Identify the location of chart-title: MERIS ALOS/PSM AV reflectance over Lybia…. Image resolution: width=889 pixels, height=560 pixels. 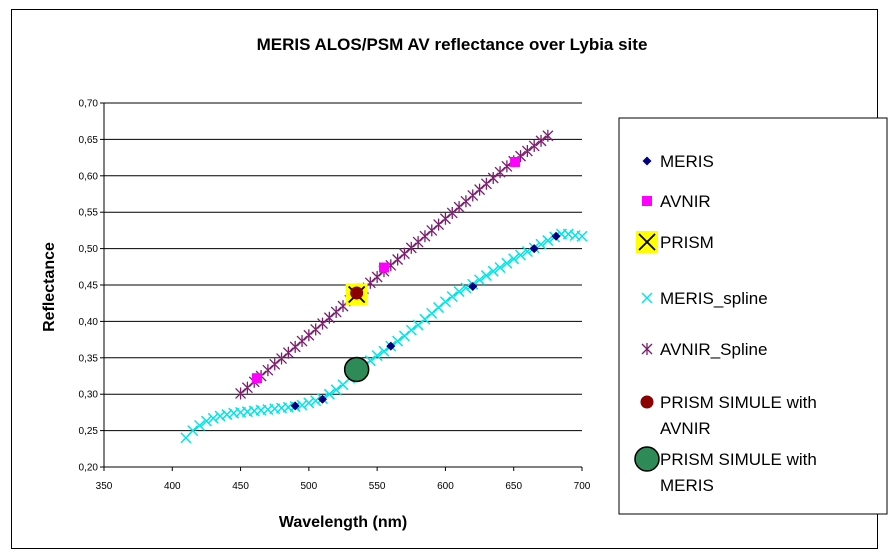
(452, 44).